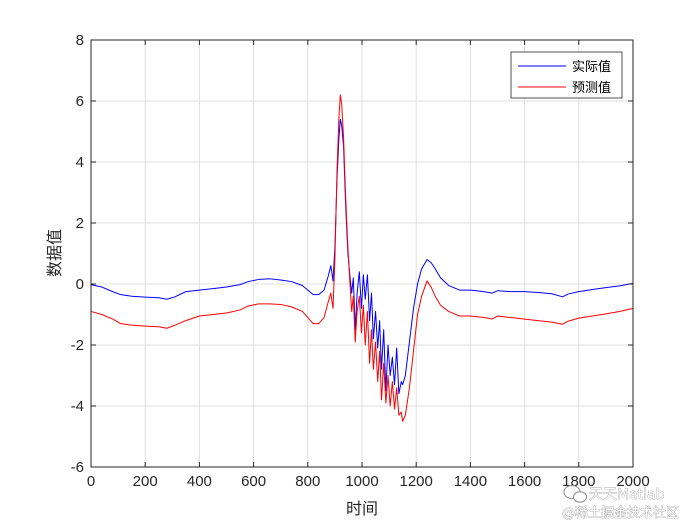  I want to click on legend-label-actual: 实际值, so click(591, 67).